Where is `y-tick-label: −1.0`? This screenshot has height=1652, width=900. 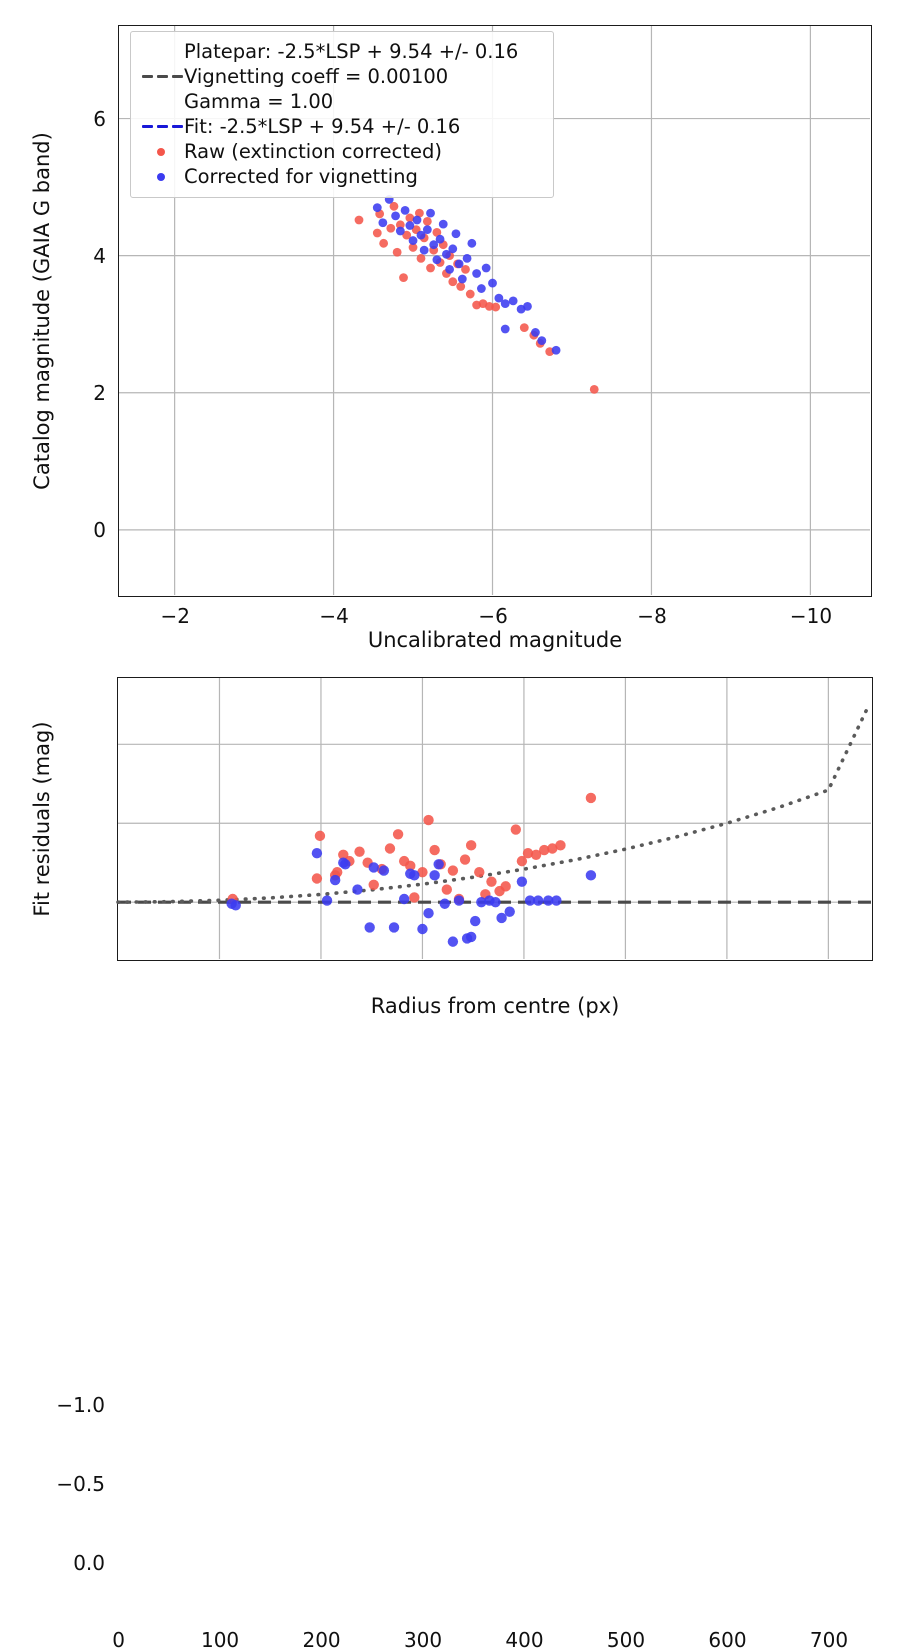 y-tick-label: −1.0 is located at coordinates (80, 1404).